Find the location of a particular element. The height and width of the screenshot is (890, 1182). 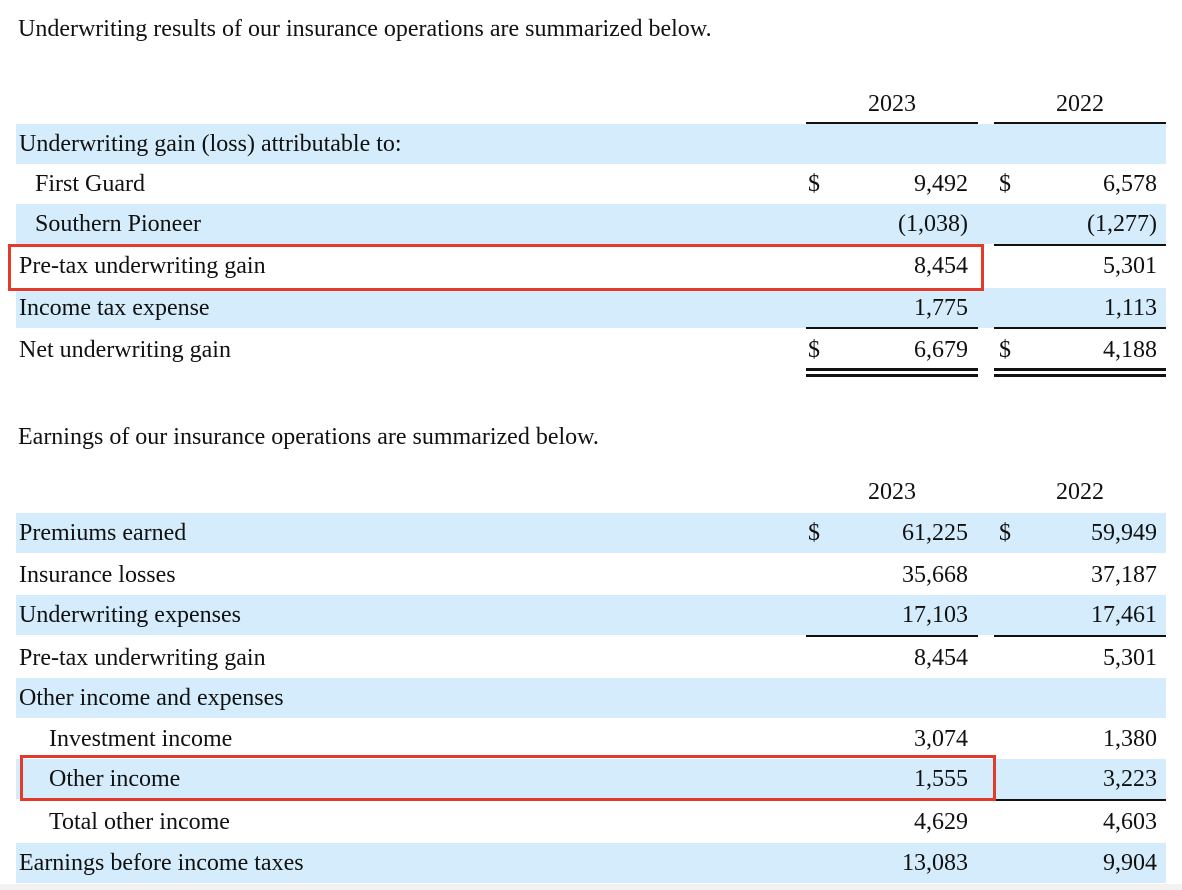

row-label: Other income is located at coordinates (115, 779).